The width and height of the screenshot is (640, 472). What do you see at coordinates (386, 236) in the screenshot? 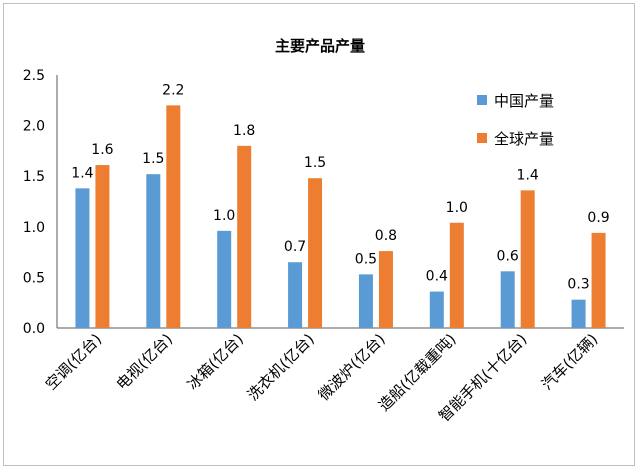
I see `data-label: 0.8` at bounding box center [386, 236].